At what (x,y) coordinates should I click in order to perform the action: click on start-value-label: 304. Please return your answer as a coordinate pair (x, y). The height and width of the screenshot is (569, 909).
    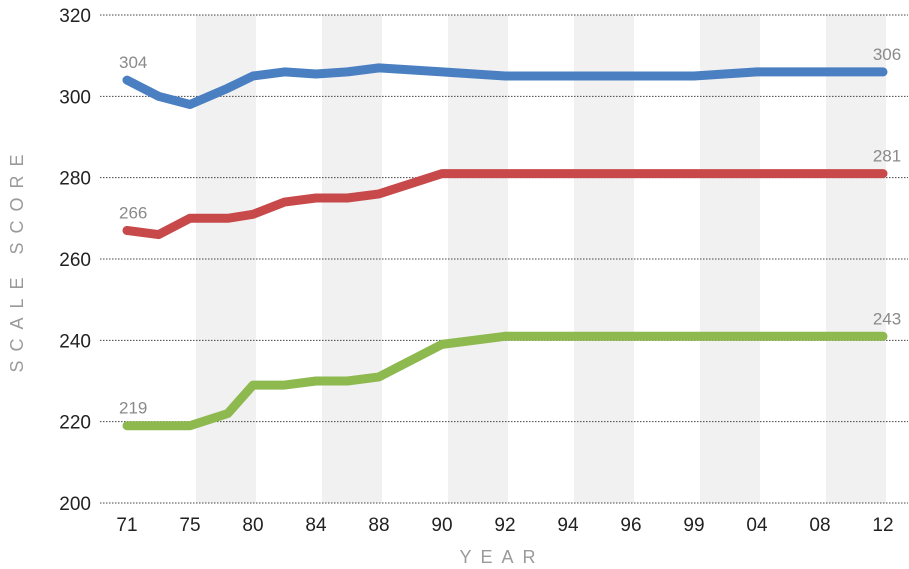
    Looking at the image, I should click on (133, 62).